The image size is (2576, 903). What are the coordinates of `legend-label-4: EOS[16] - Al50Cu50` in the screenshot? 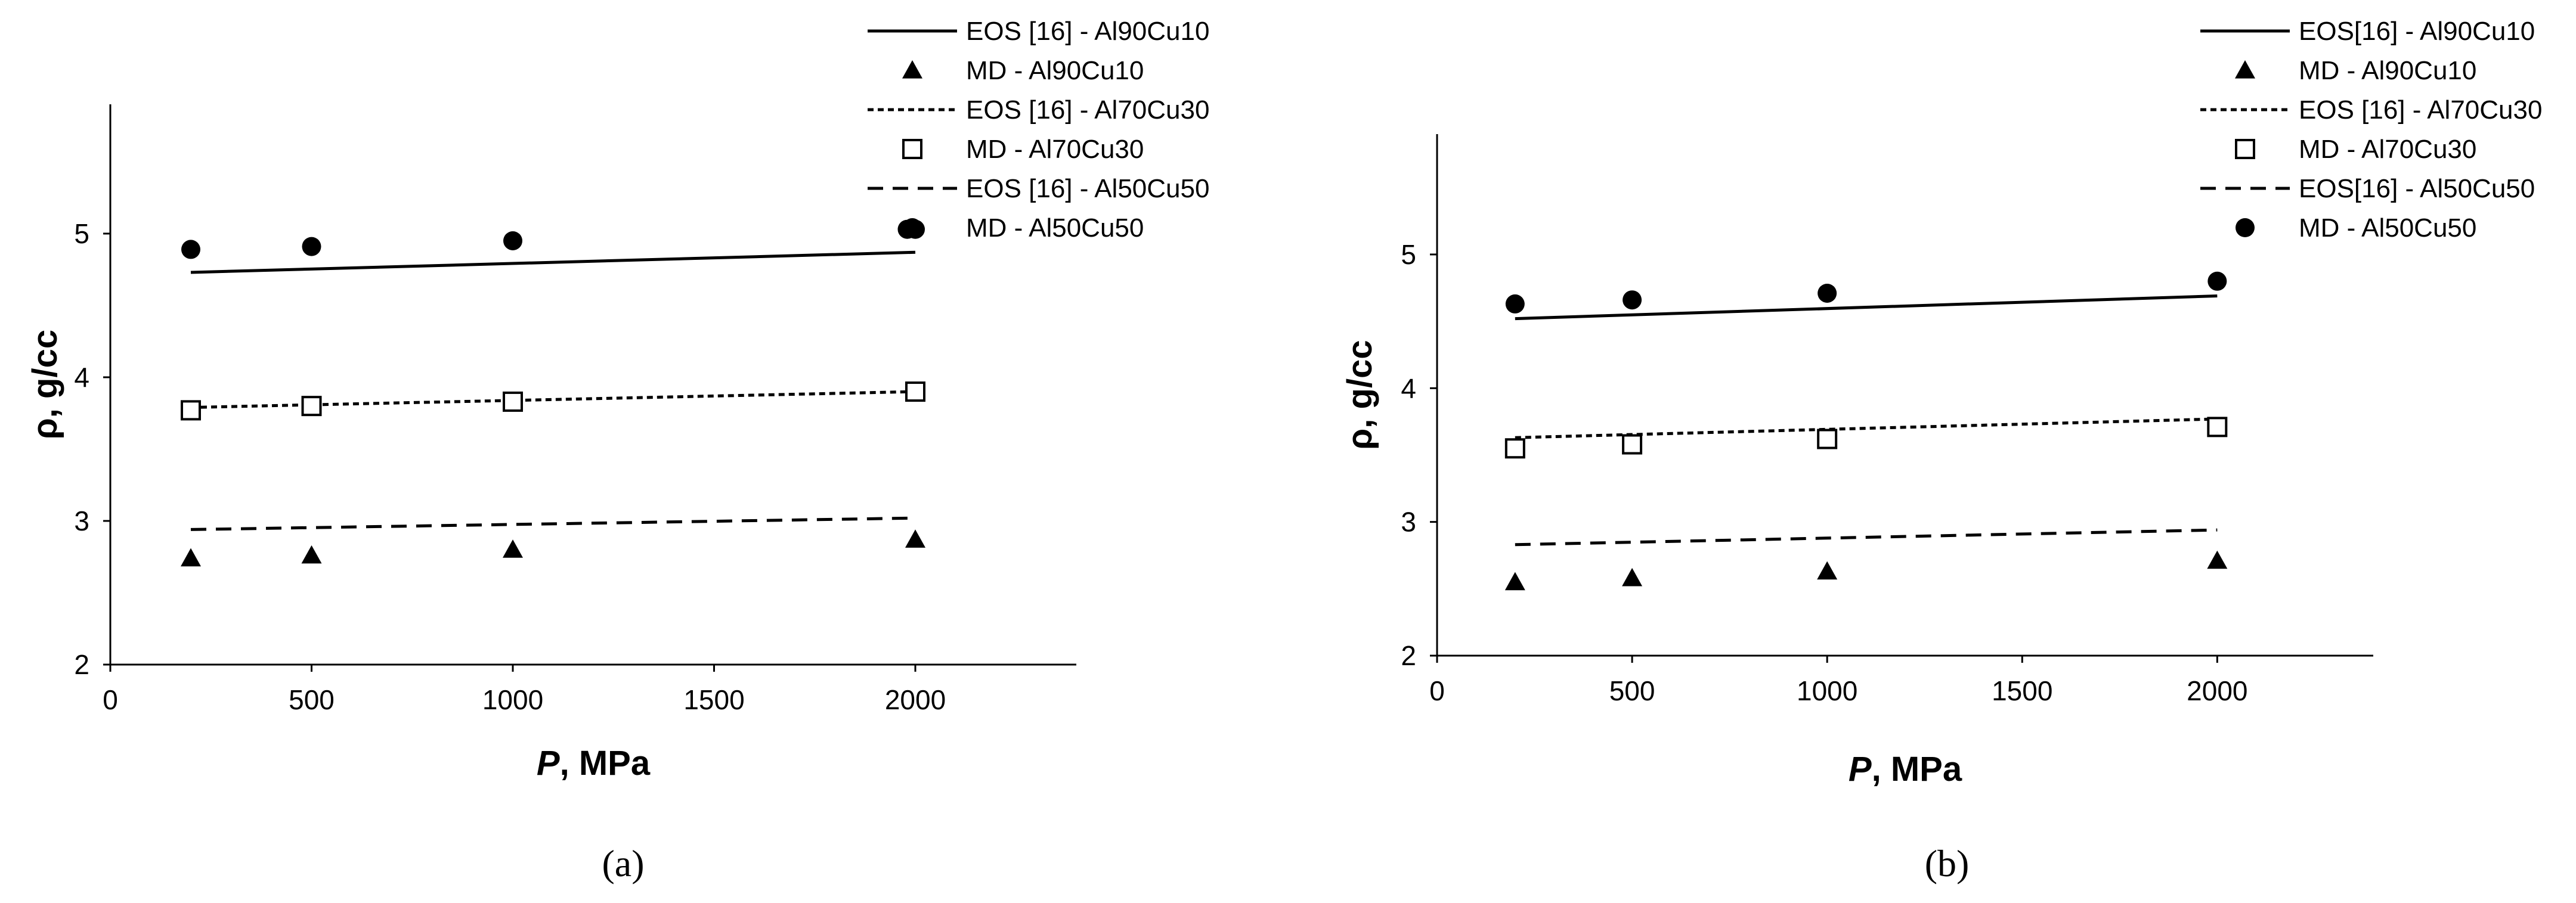 It's located at (2417, 188).